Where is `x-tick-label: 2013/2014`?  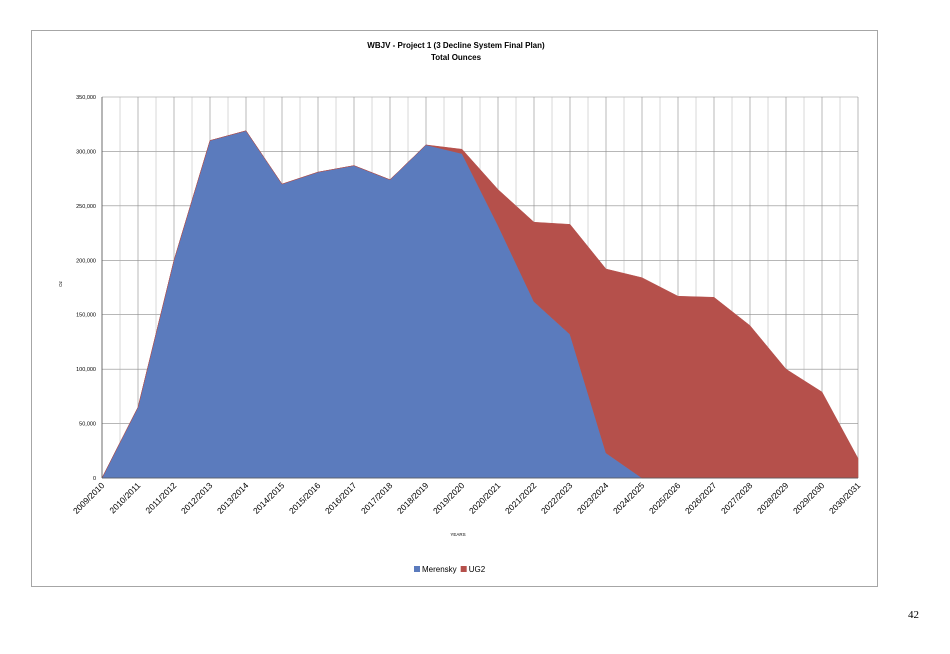 x-tick-label: 2013/2014 is located at coordinates (233, 498).